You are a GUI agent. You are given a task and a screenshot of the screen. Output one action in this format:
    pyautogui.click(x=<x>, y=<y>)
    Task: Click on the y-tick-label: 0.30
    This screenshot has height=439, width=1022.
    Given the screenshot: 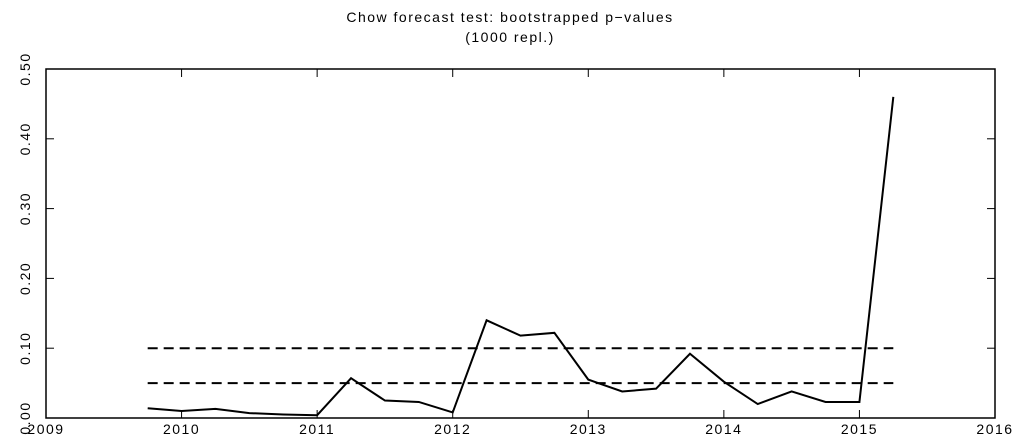 What is the action you would take?
    pyautogui.click(x=25, y=208)
    